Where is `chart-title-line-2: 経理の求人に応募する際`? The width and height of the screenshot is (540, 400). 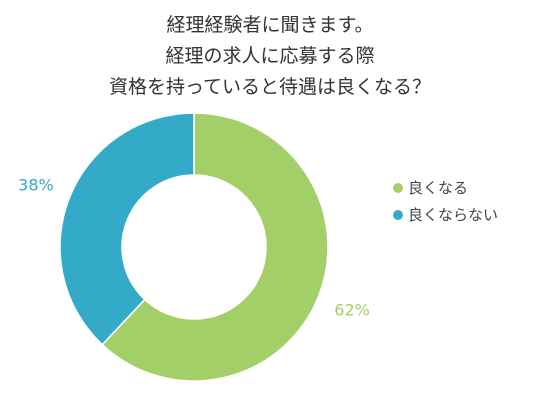
chart-title-line-2: 経理の求人に応募する際 is located at coordinates (270, 56).